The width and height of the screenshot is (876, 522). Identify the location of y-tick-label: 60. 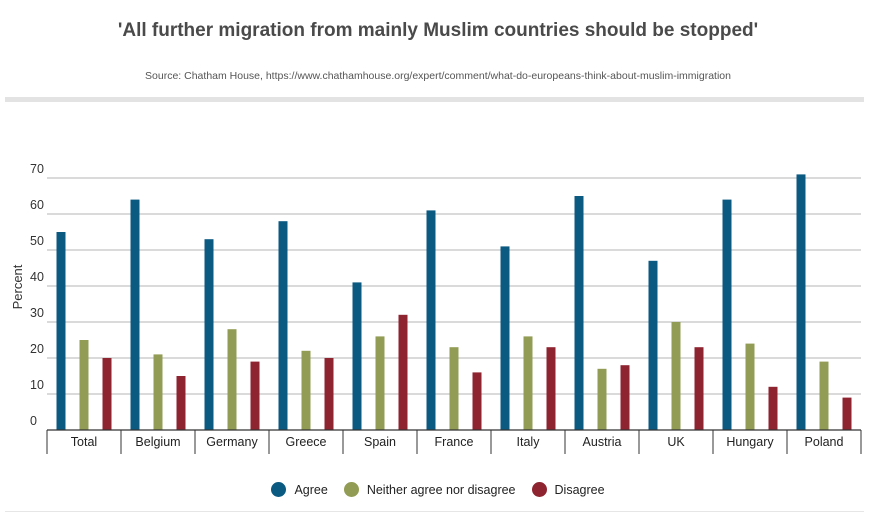
(37, 205).